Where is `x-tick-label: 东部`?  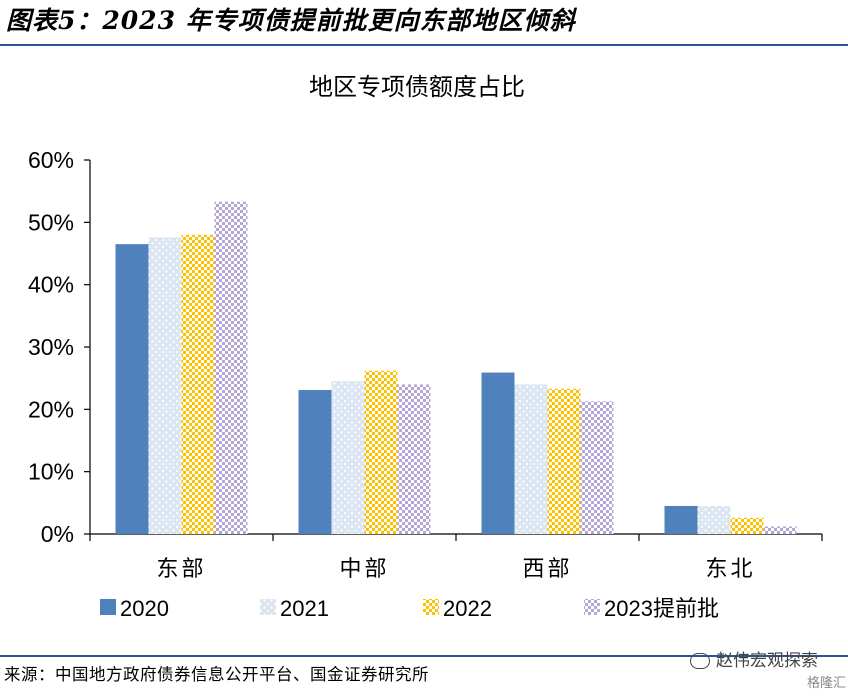 x-tick-label: 东部 is located at coordinates (181, 569).